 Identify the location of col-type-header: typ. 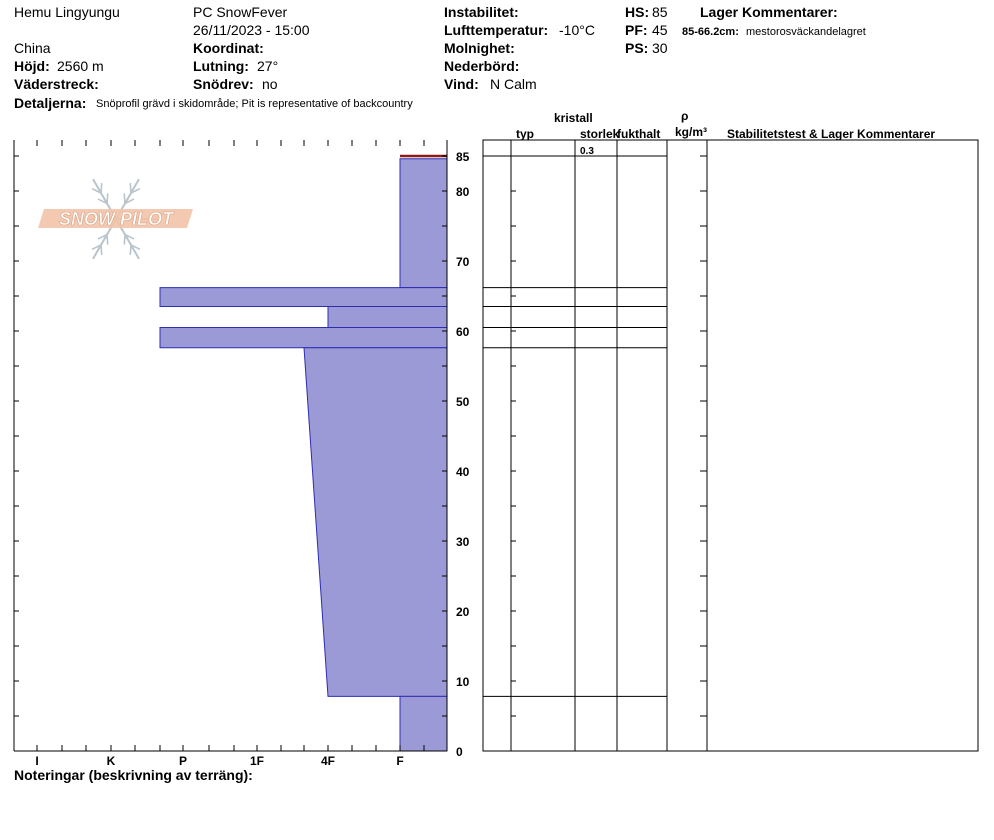
(525, 134).